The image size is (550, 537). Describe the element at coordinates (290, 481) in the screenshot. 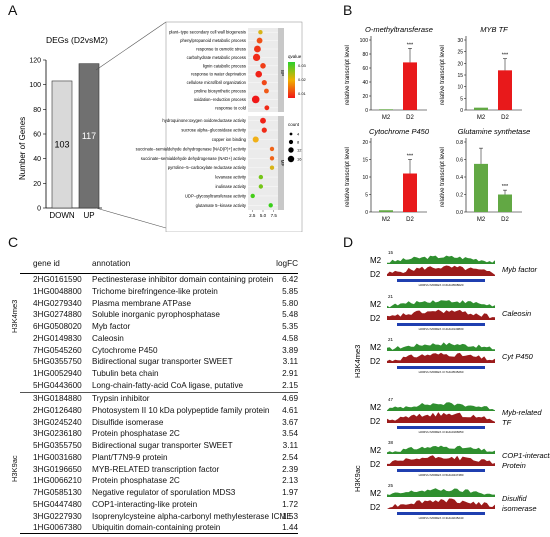

I see `logfc-cell: 2.13` at that location.